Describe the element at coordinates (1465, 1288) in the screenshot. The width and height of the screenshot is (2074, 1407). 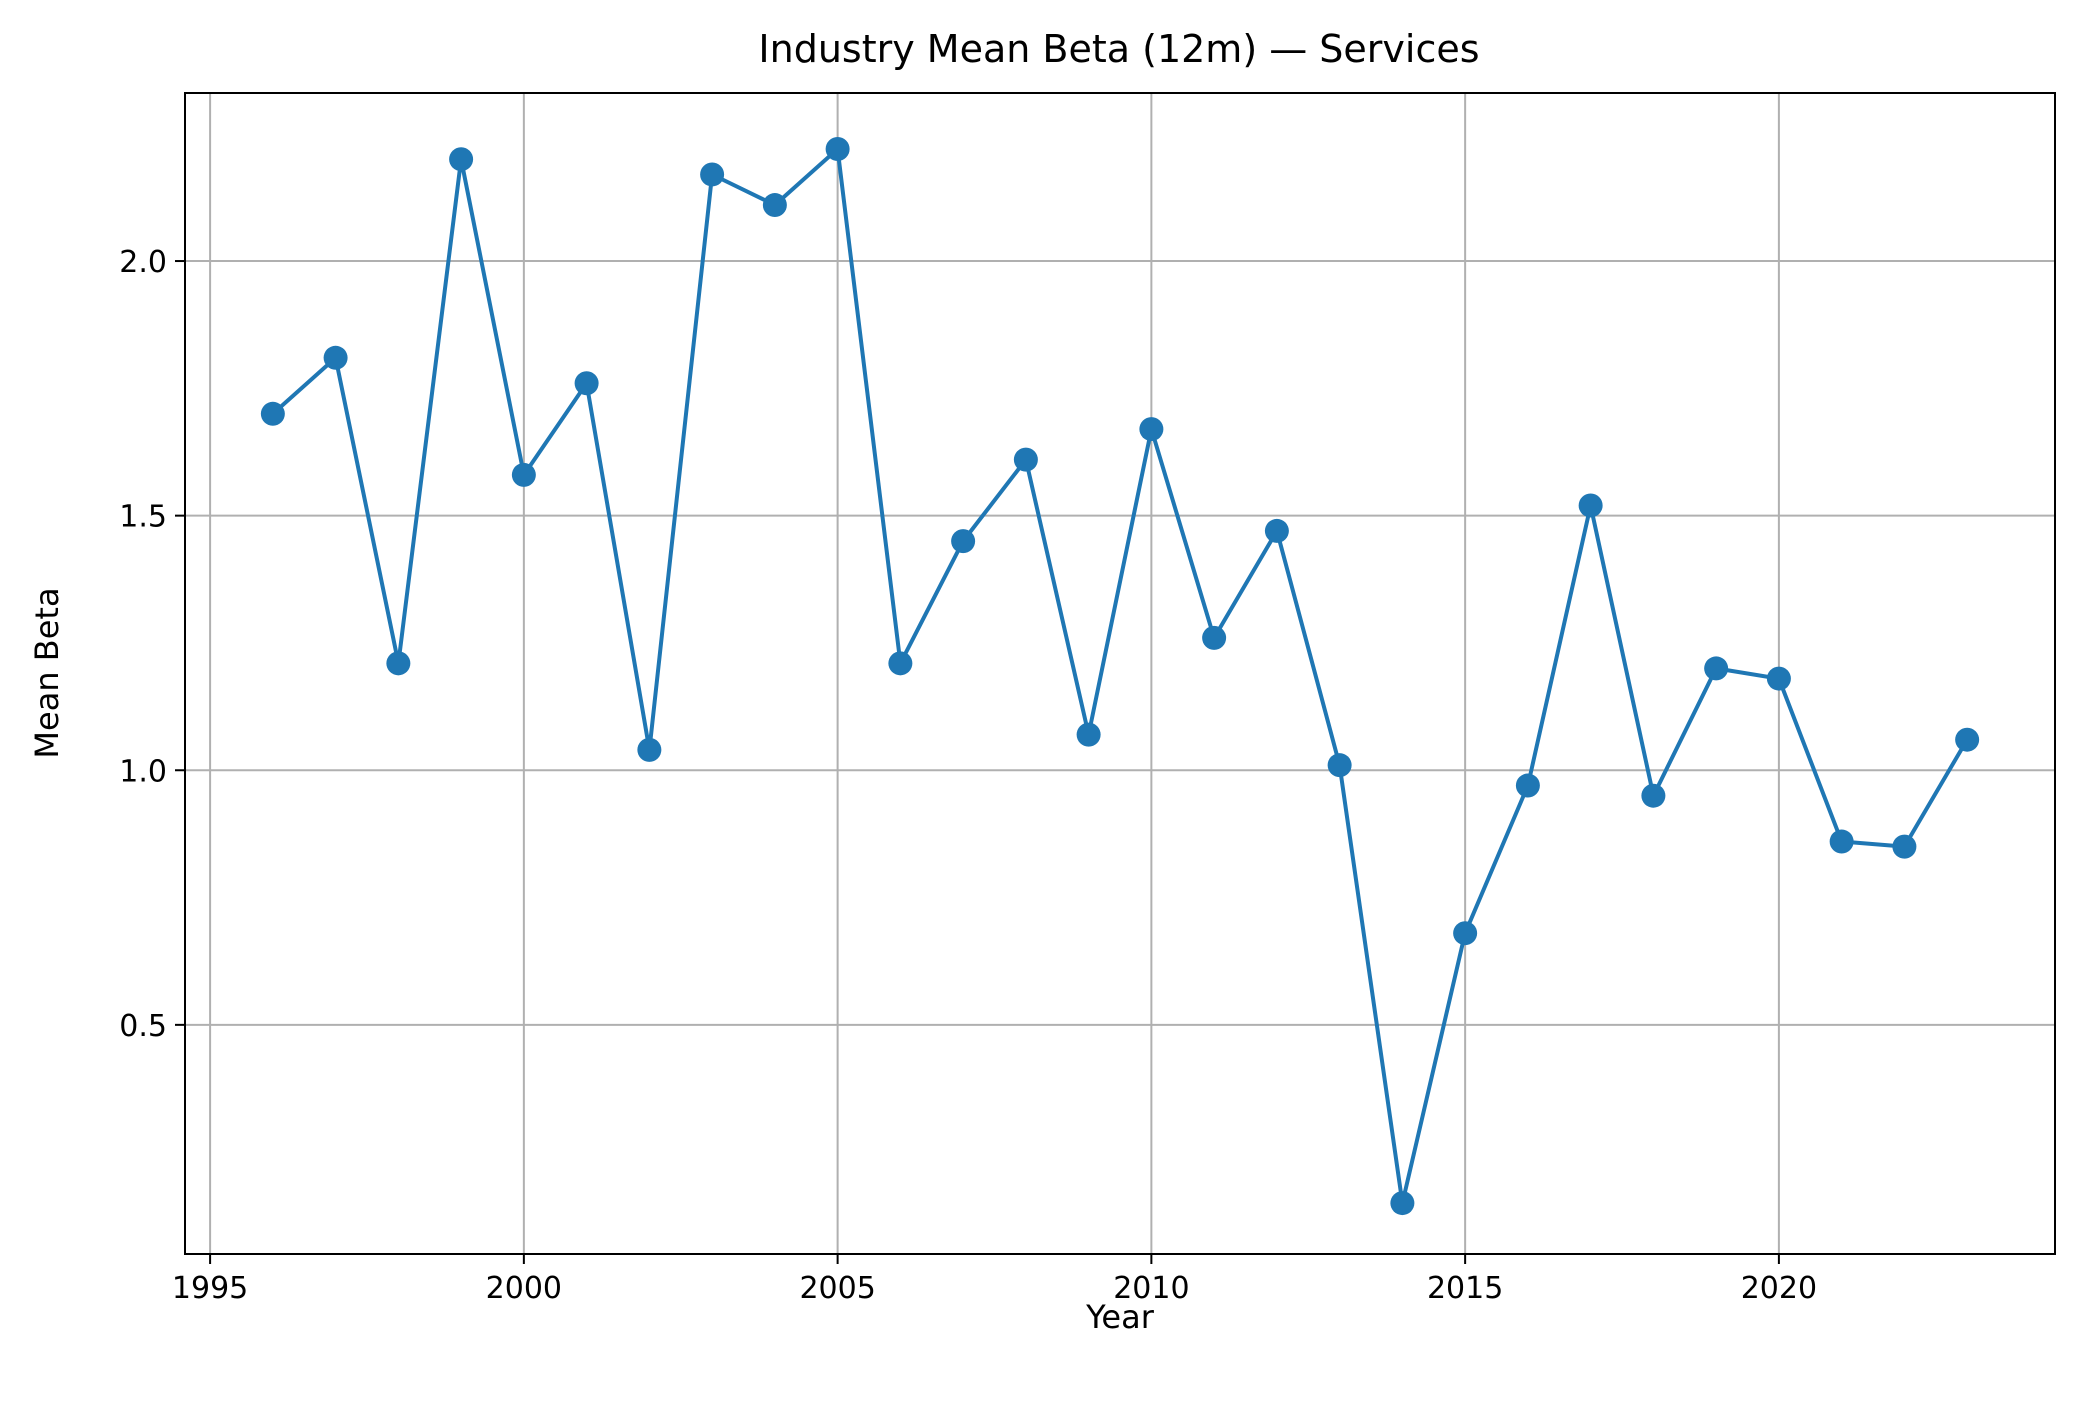
I see `x-tick-label: 2015` at that location.